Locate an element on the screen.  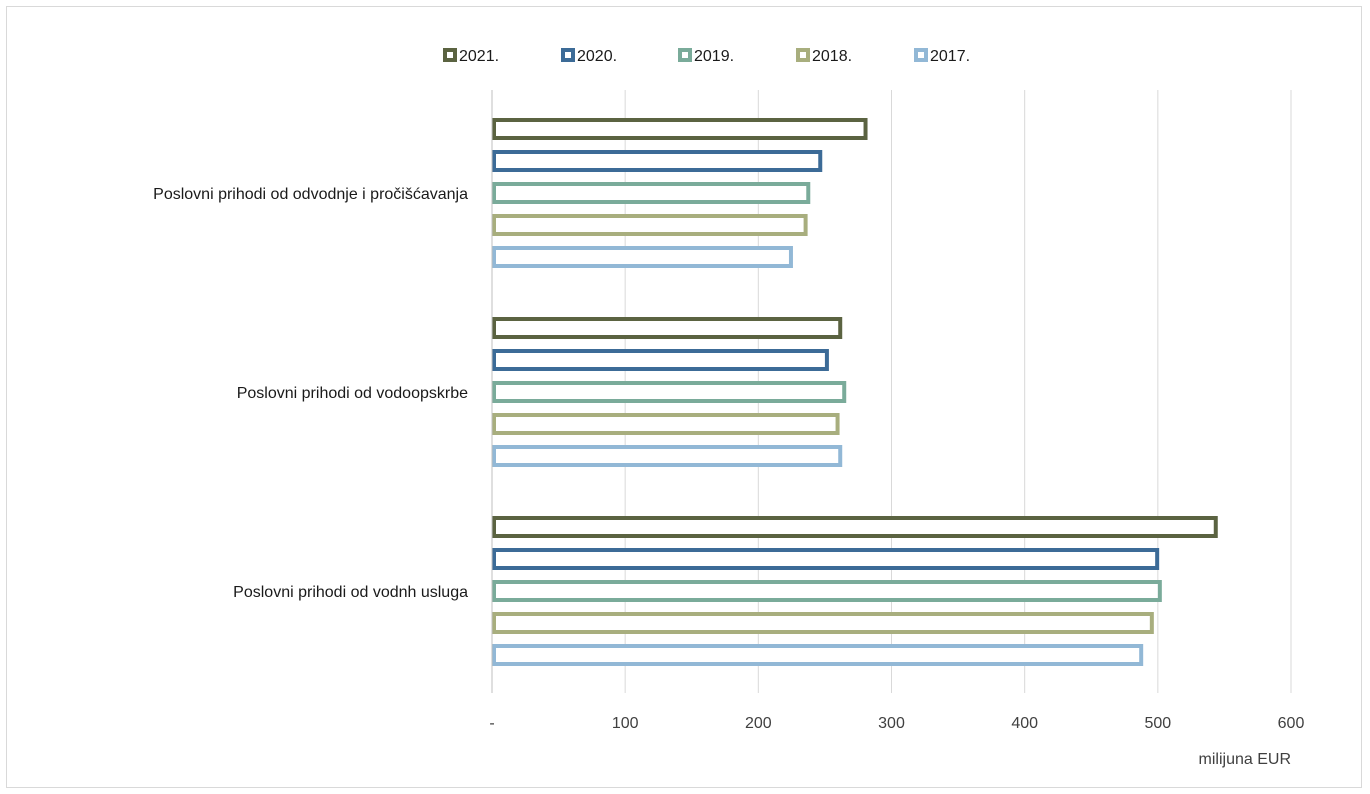
legend-label: 2021. is located at coordinates (479, 56).